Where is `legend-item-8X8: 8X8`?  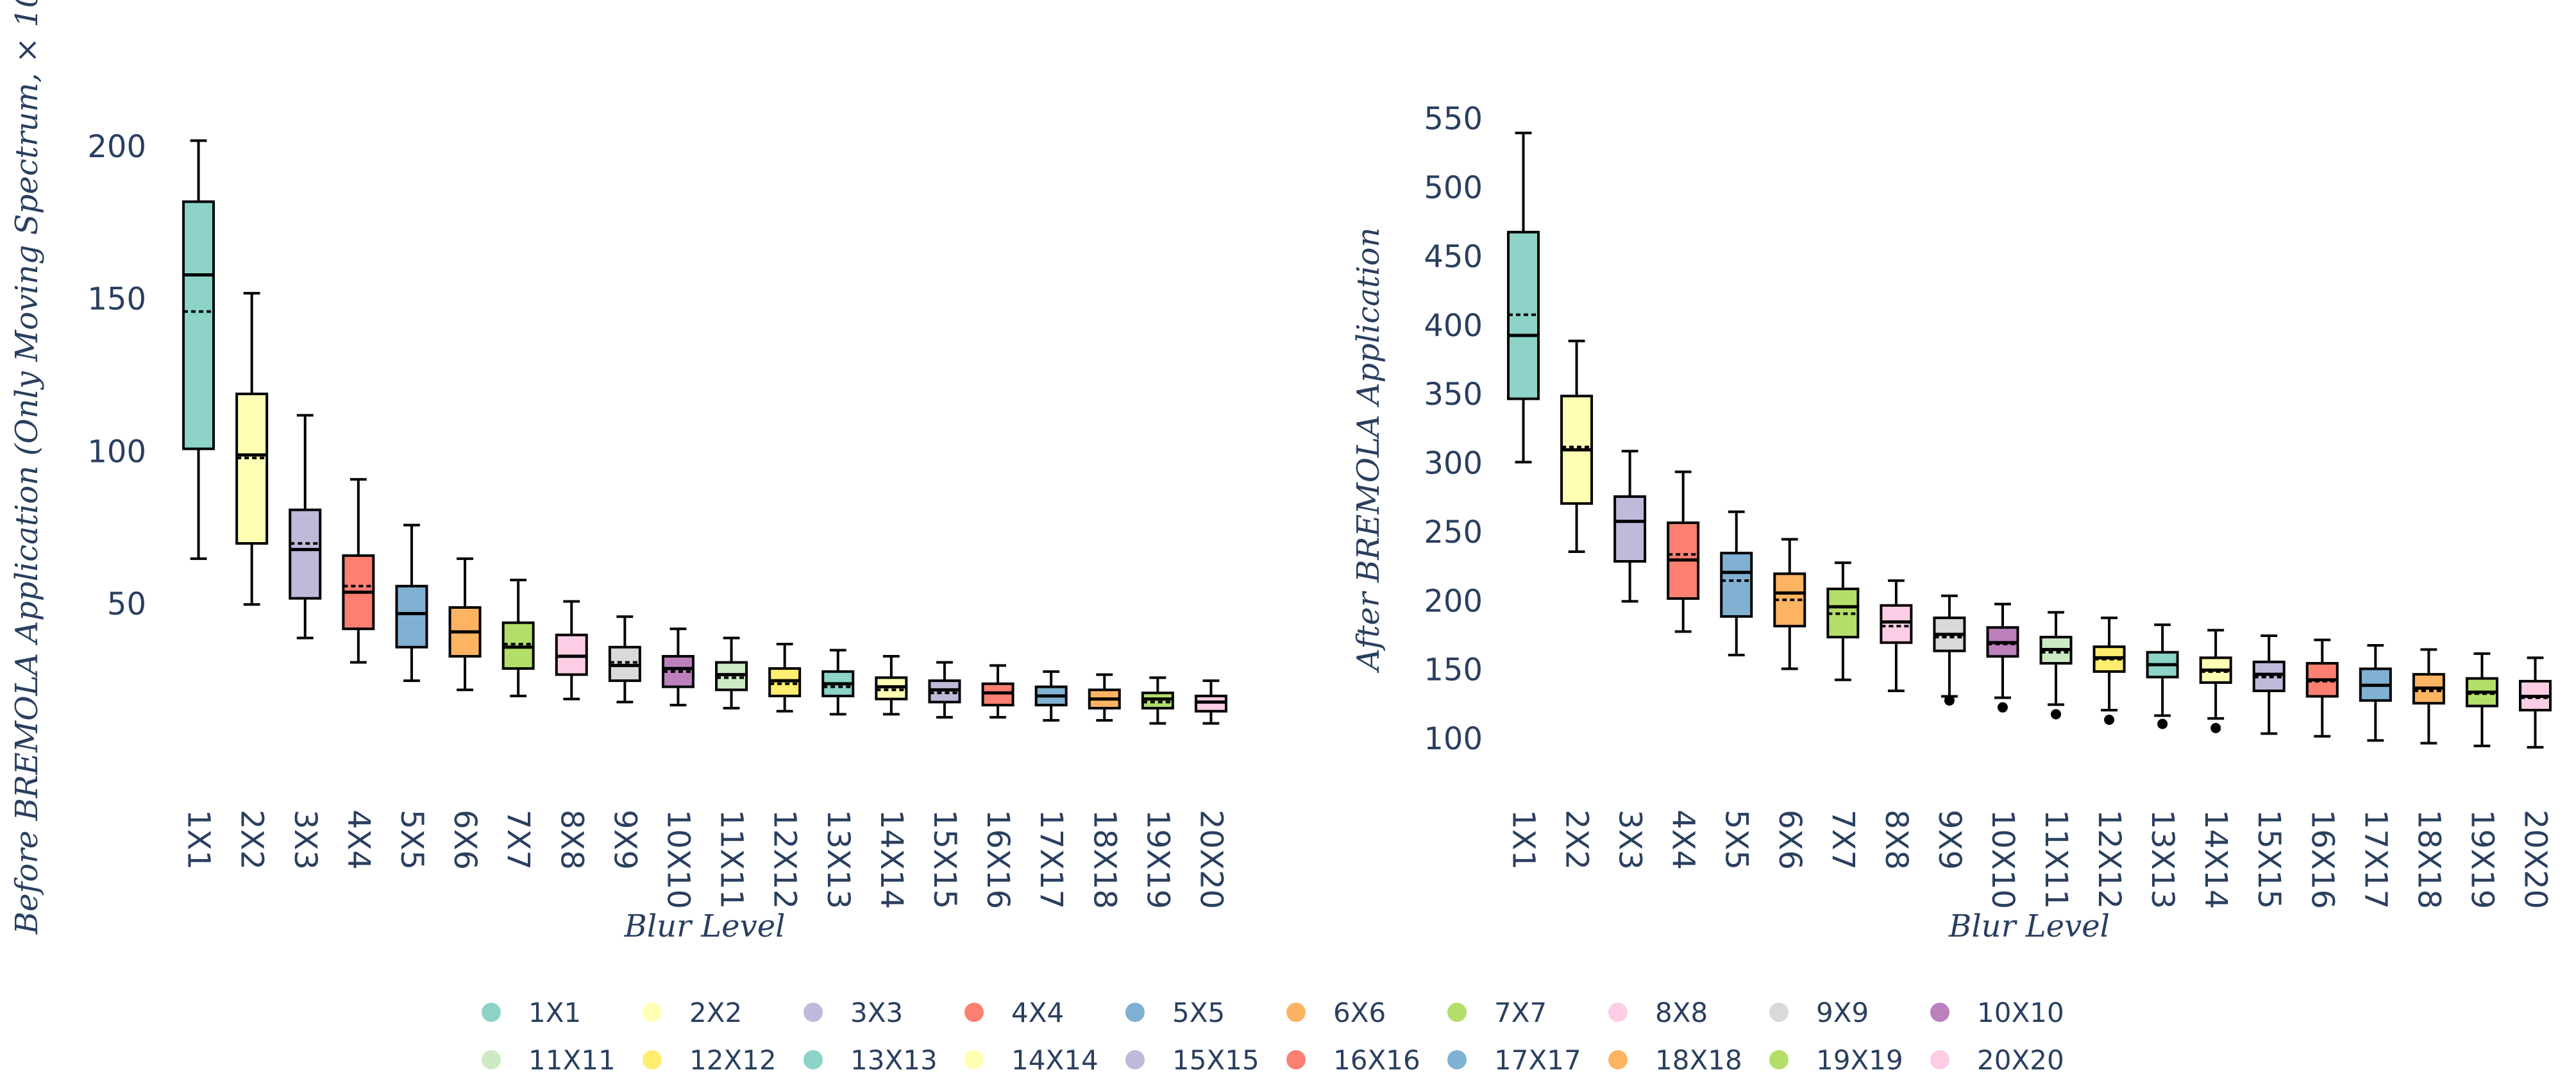
legend-item-8X8: 8X8 is located at coordinates (1658, 1012).